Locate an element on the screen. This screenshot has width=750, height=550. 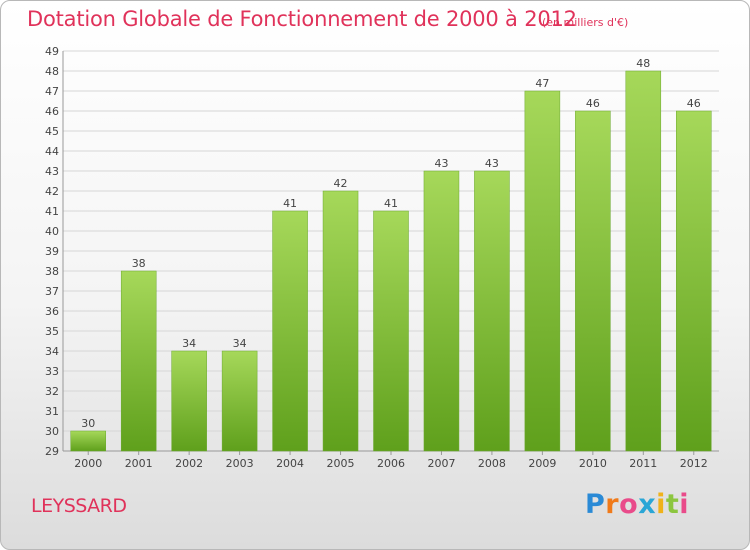
y-tick-label: 37 is located at coordinates (52, 291).